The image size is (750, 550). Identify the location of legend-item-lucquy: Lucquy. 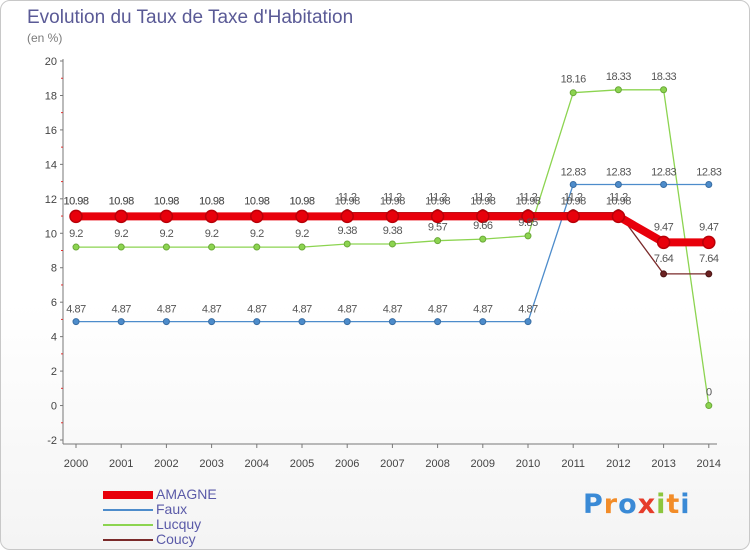
(203, 524).